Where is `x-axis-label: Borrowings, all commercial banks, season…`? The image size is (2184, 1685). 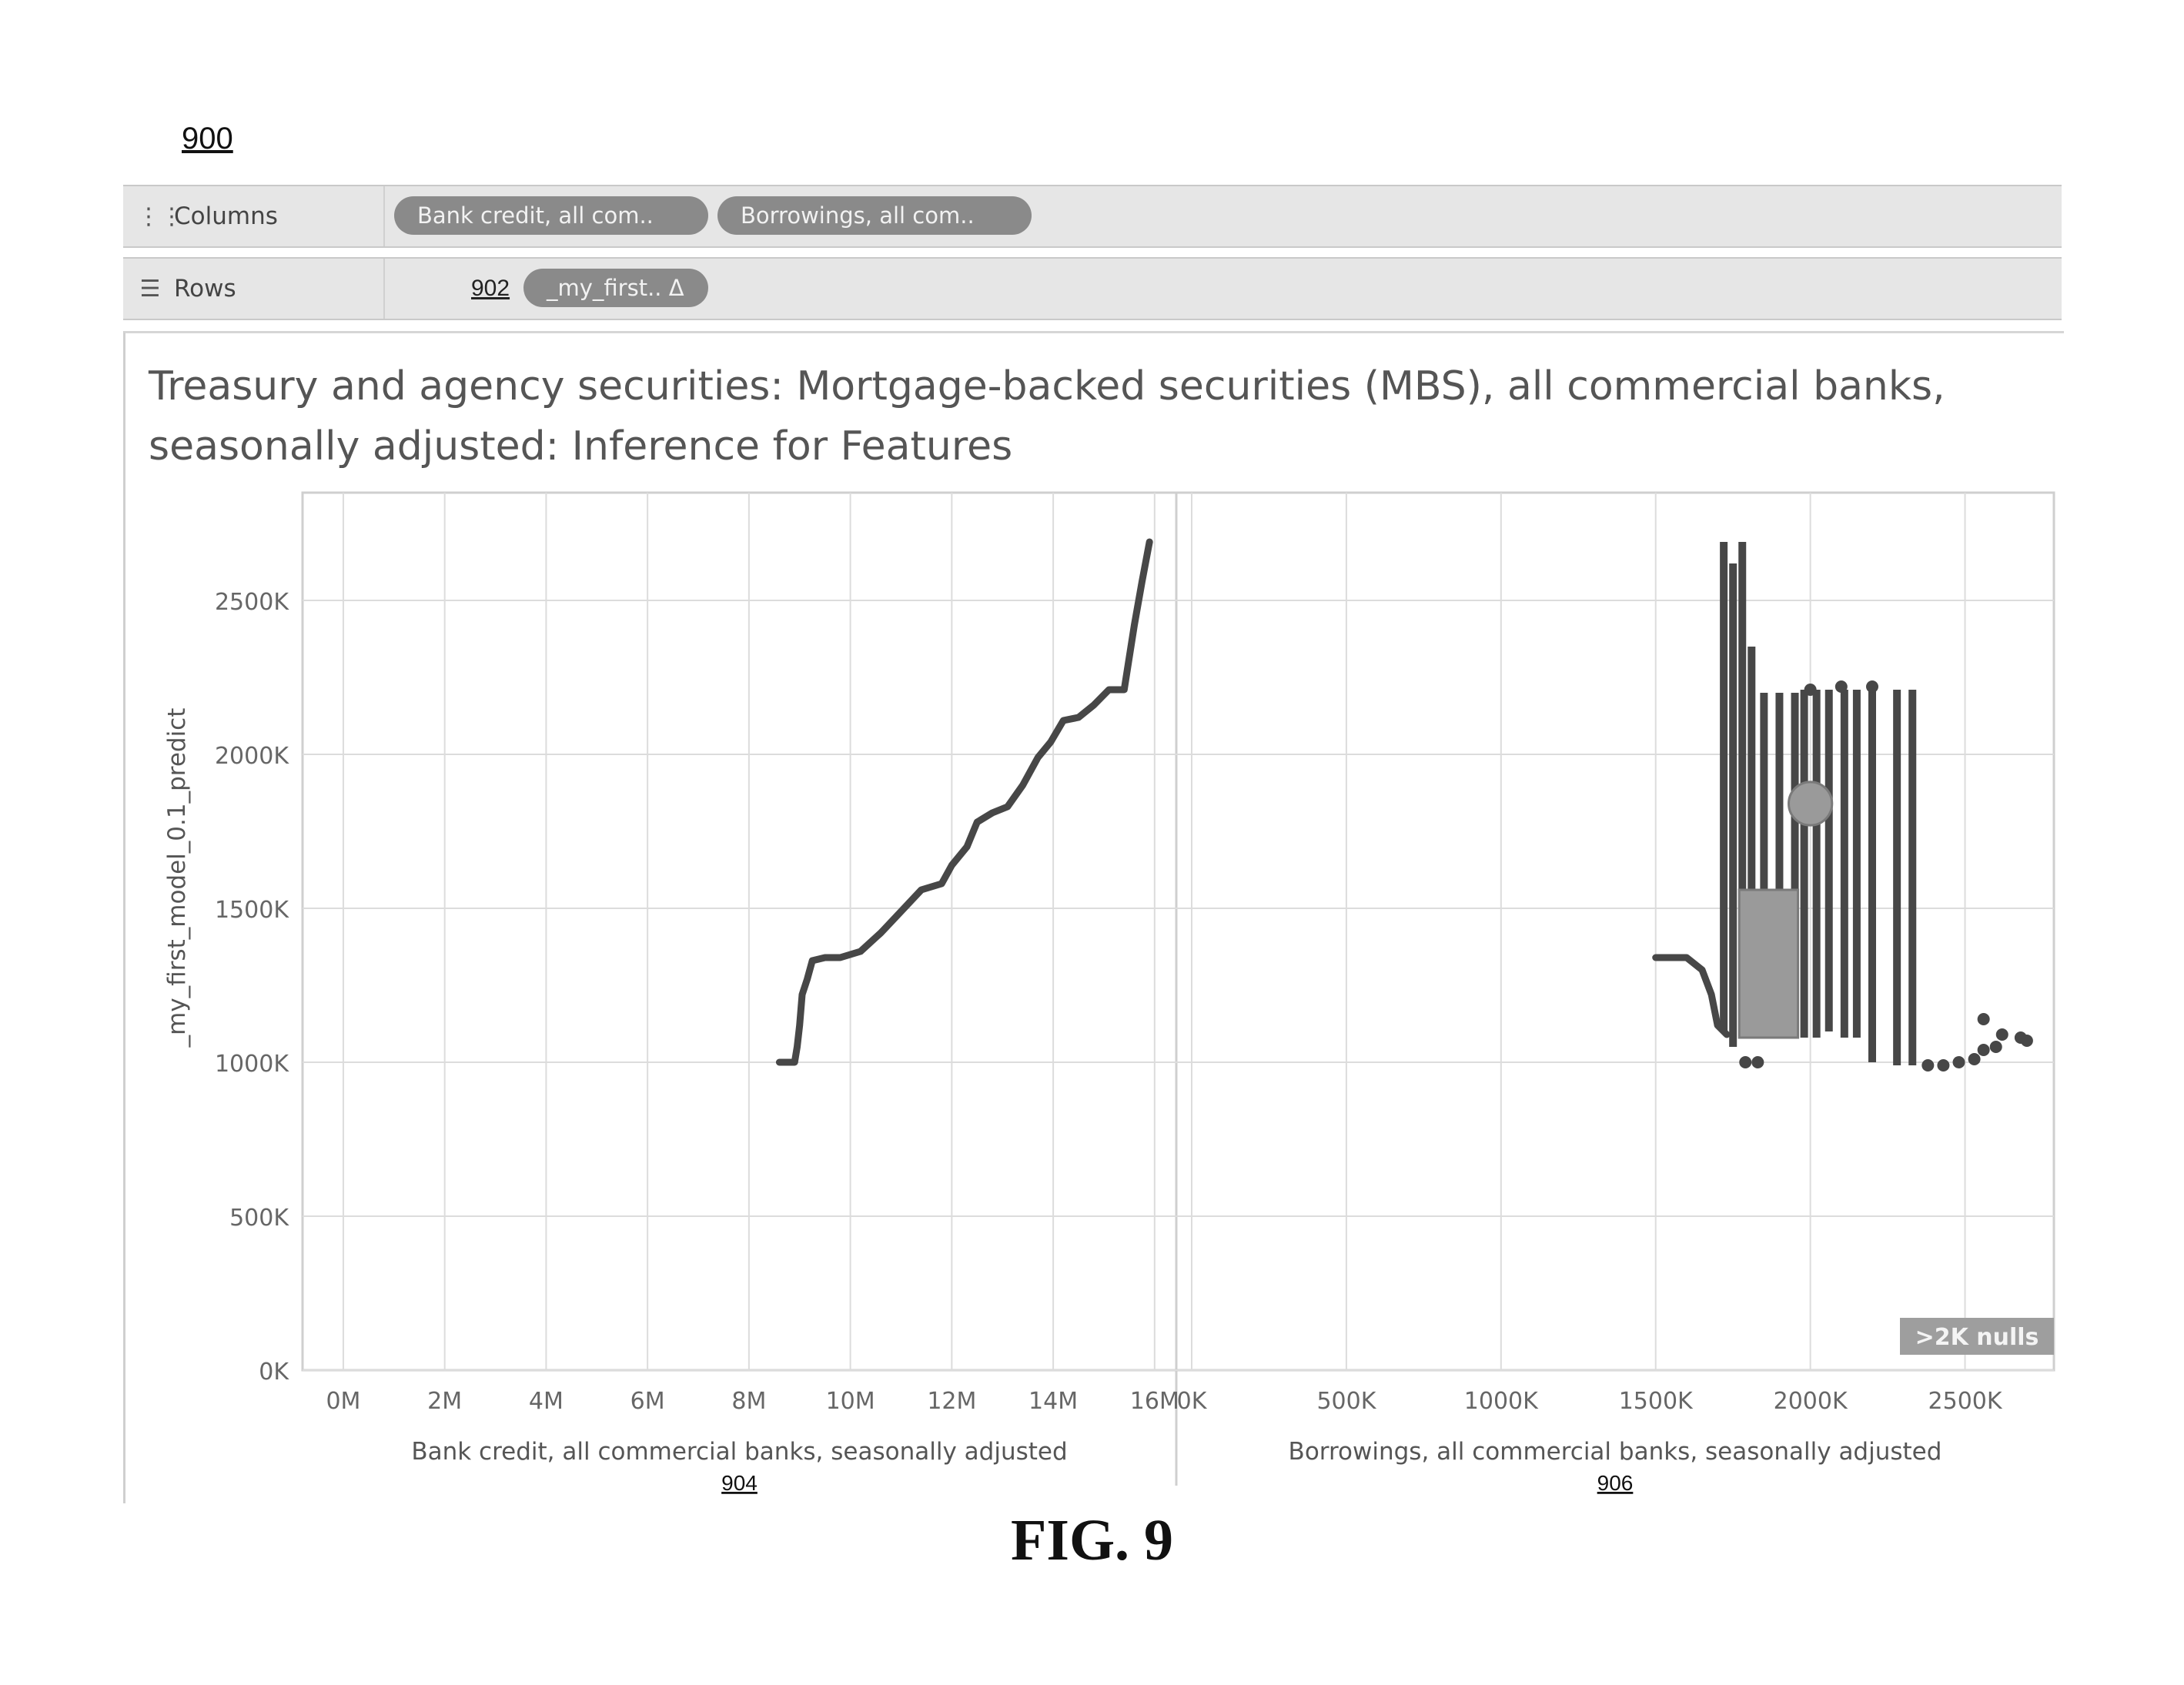 x-axis-label: Borrowings, all commercial banks, season… is located at coordinates (1616, 1452).